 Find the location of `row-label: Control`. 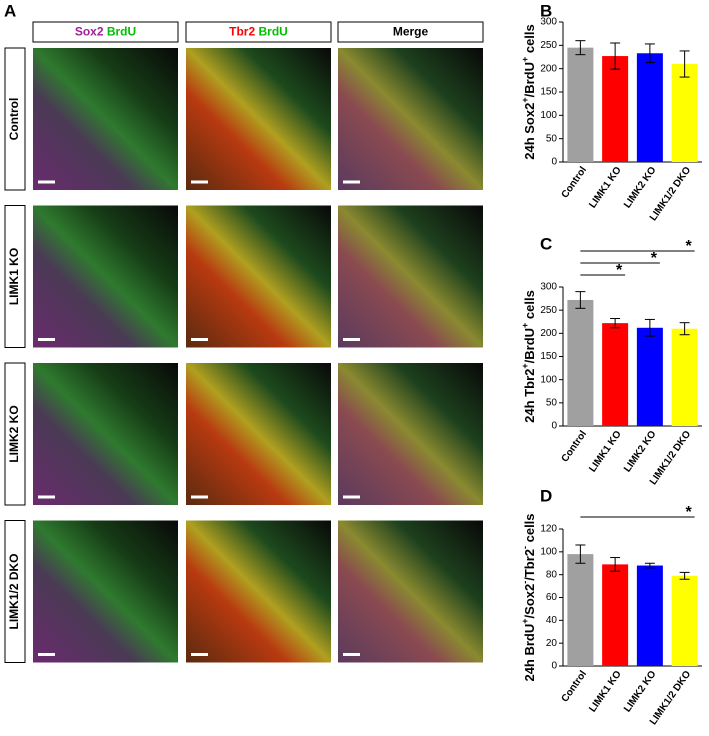

row-label: Control is located at coordinates (14, 119).